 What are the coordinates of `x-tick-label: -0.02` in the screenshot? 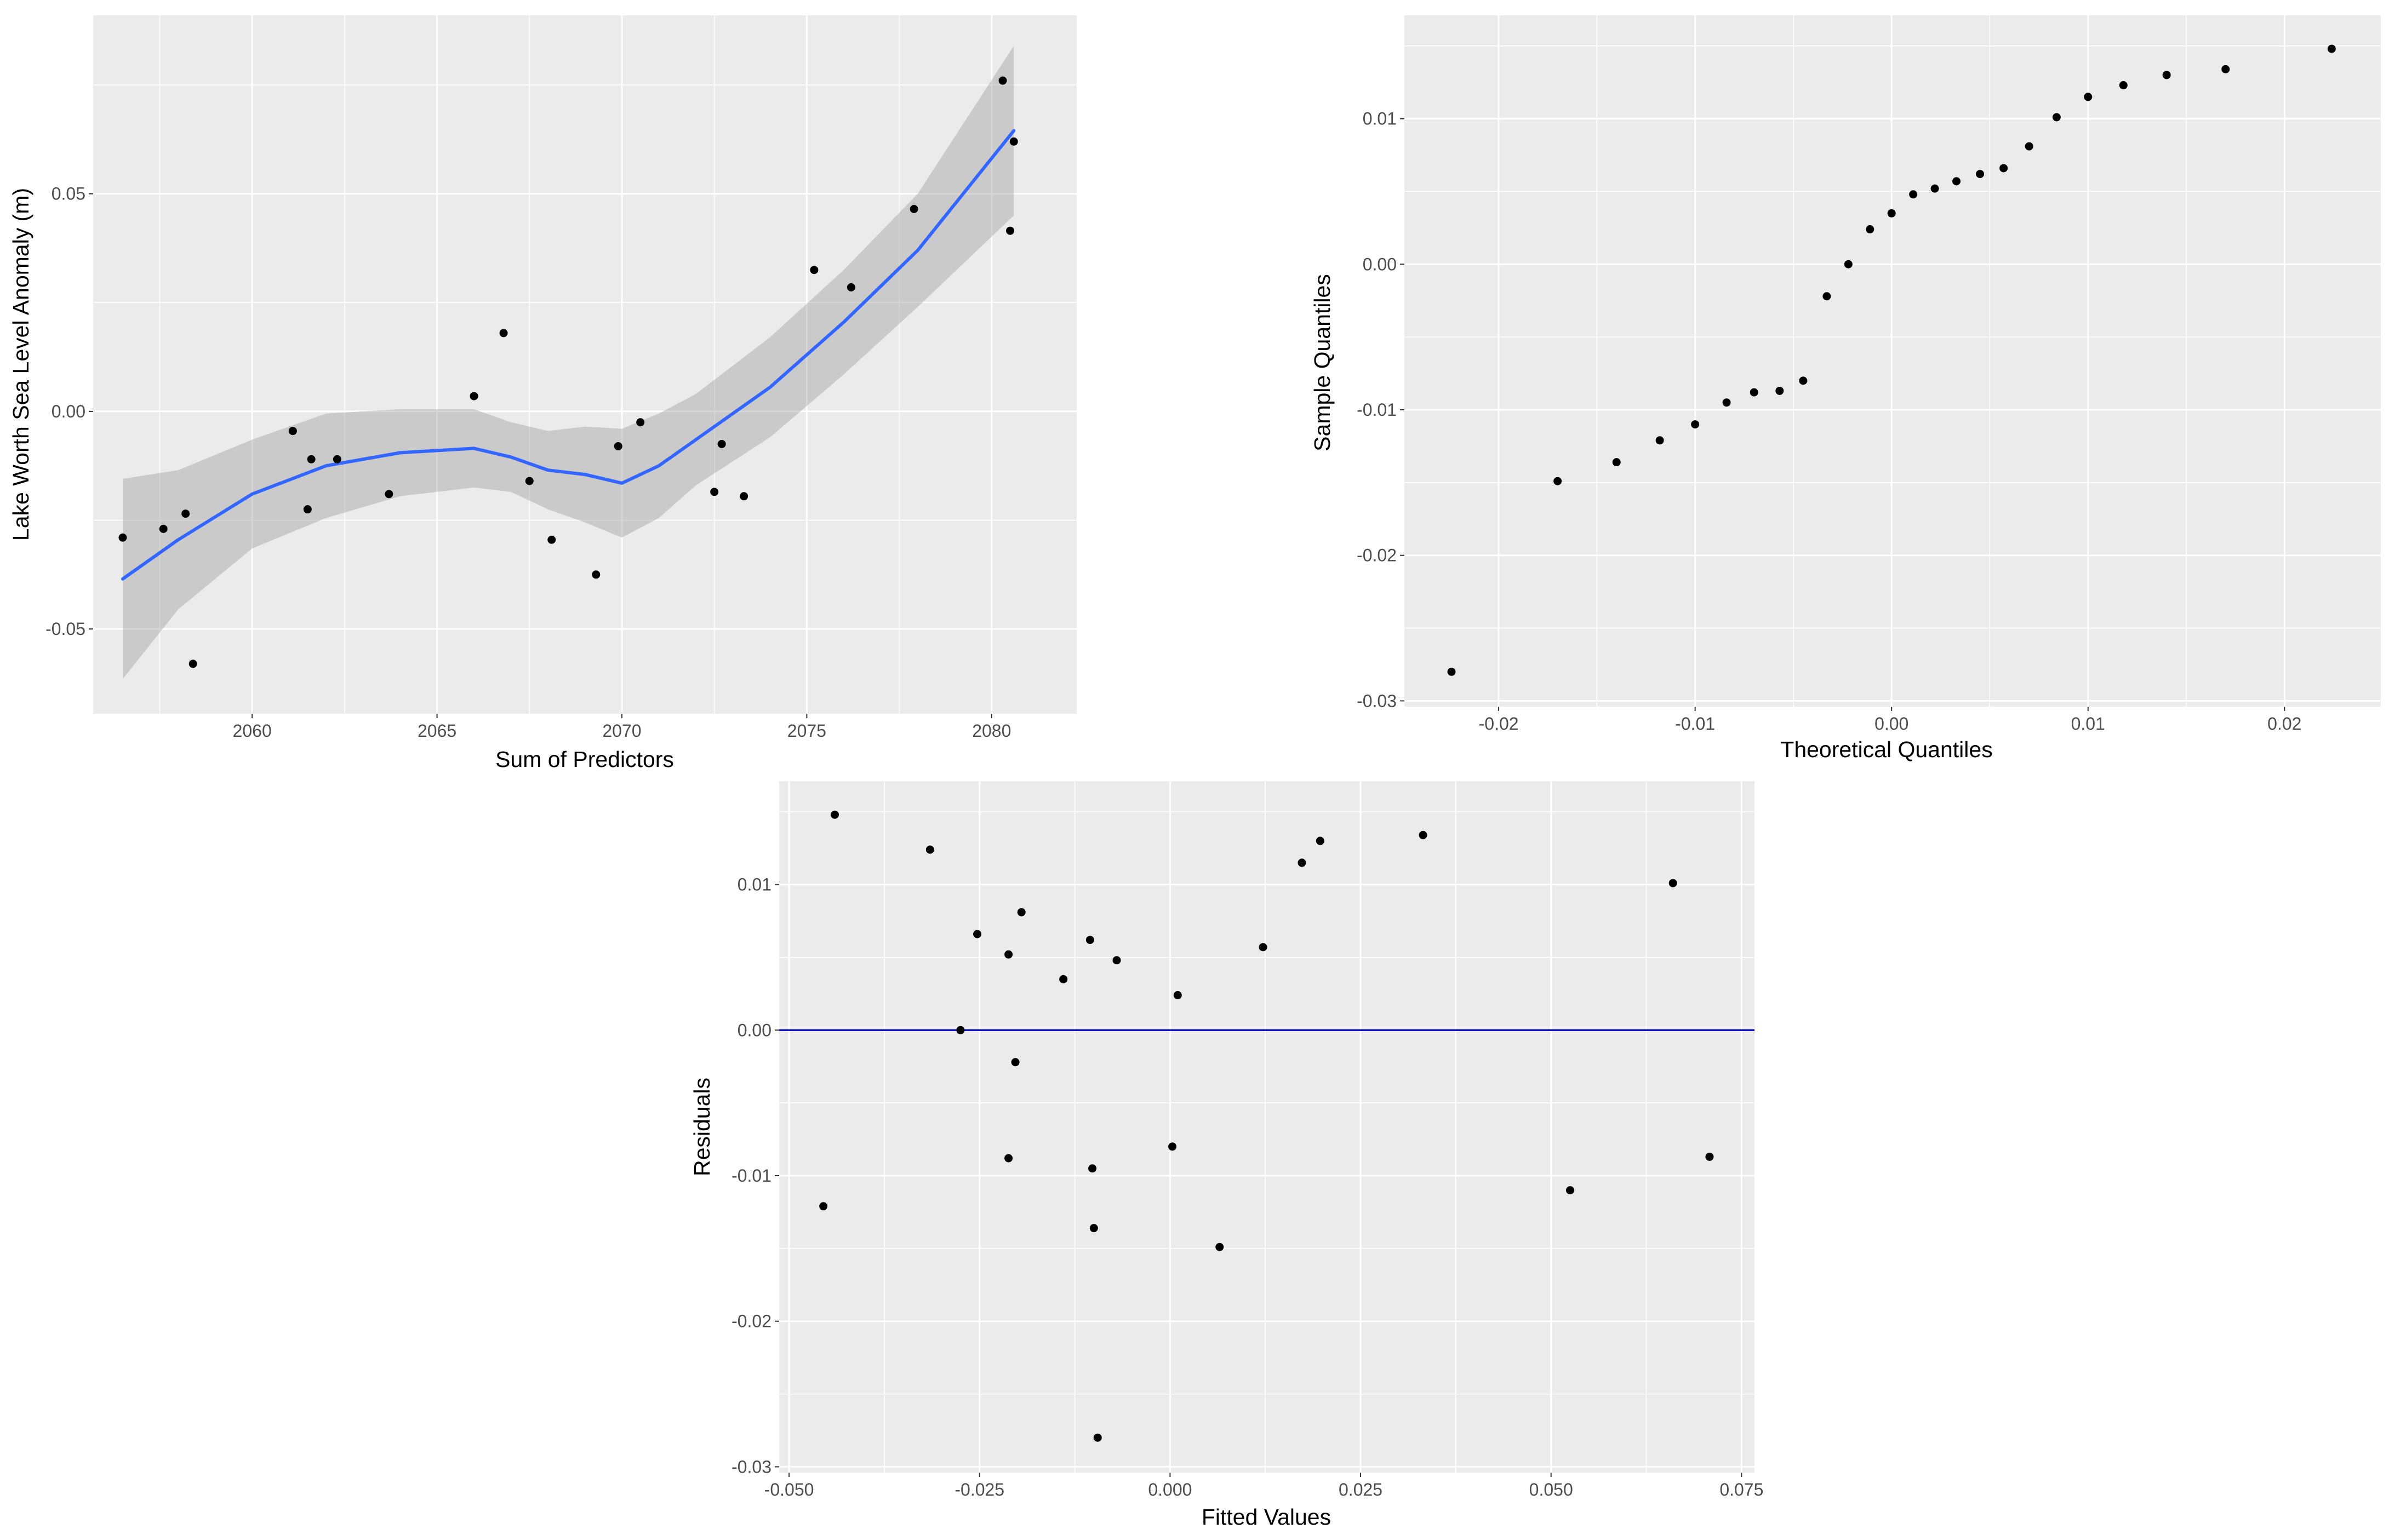 It's located at (1499, 724).